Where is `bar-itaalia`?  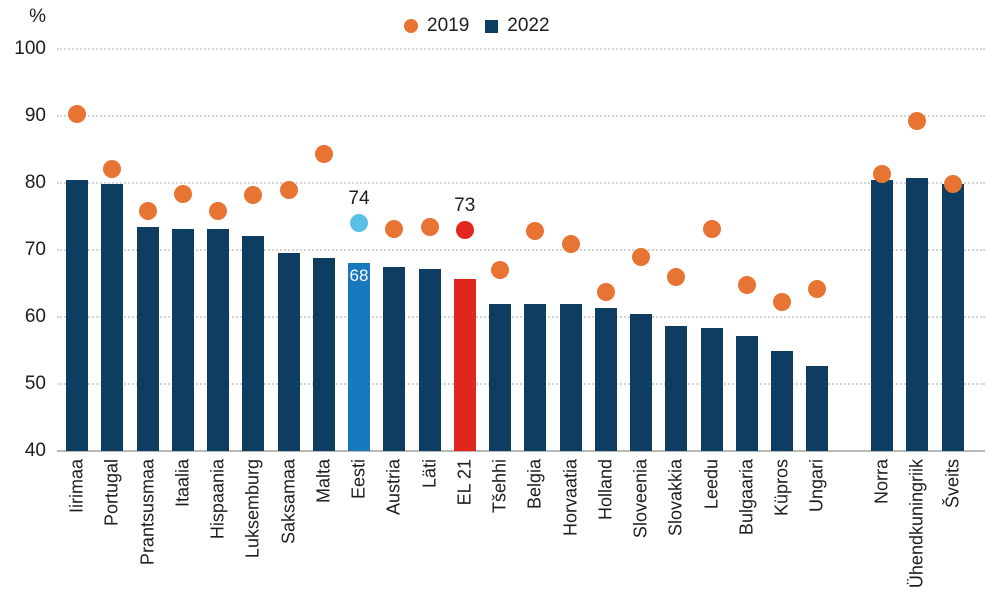 bar-itaalia is located at coordinates (182, 340).